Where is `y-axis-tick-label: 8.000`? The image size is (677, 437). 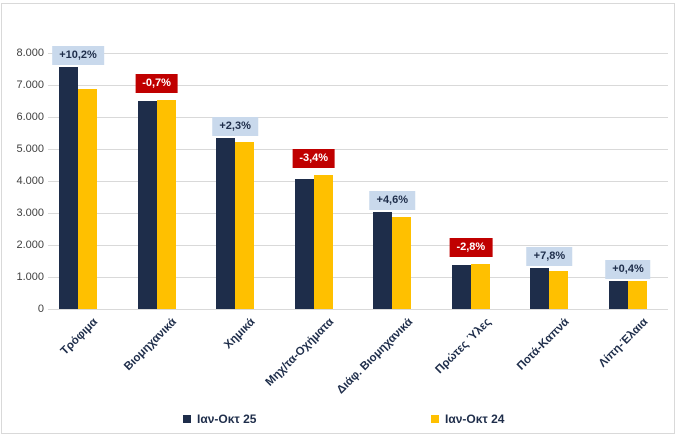
y-axis-tick-label: 8.000 is located at coordinates (30, 53).